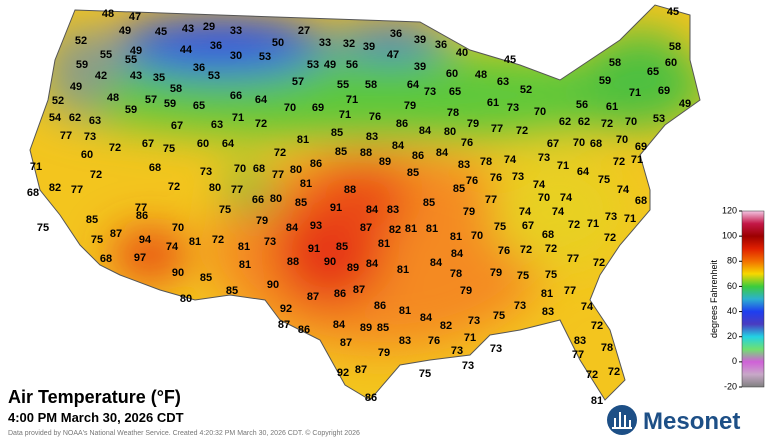 The image size is (770, 440). I want to click on temperature-label: 48, so click(108, 14).